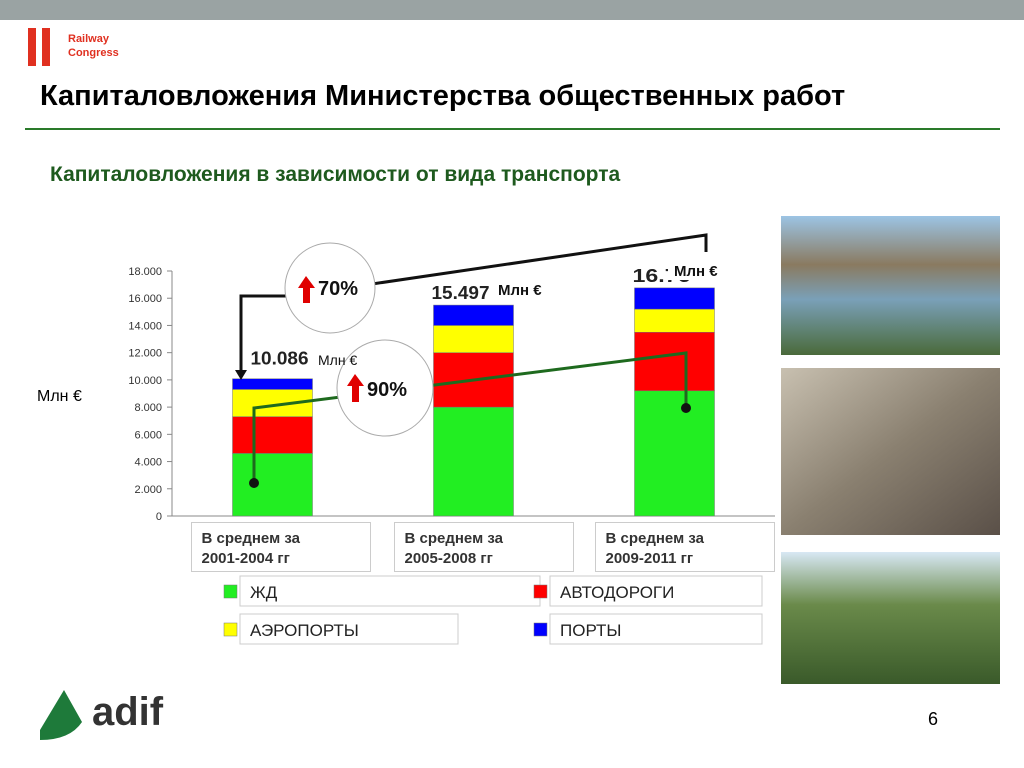  I want to click on footer-logo: adif, so click(128, 712).